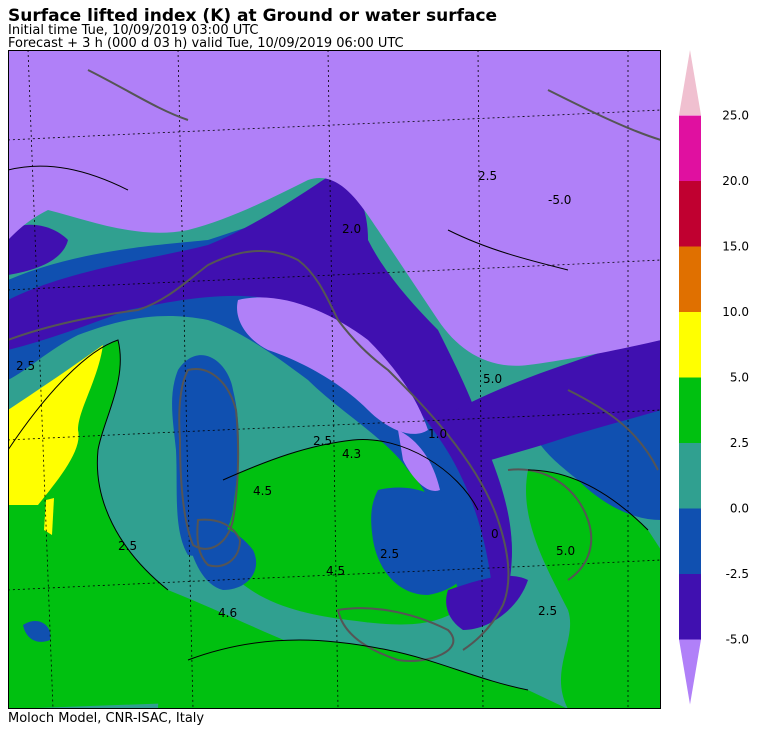 The width and height of the screenshot is (760, 731). Describe the element at coordinates (690, 82) in the screenshot. I see `legend-arrow-top` at that location.